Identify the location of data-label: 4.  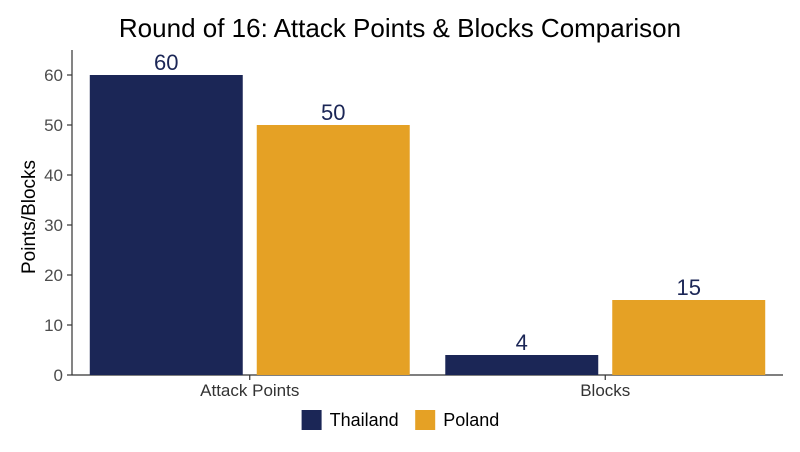
(522, 342).